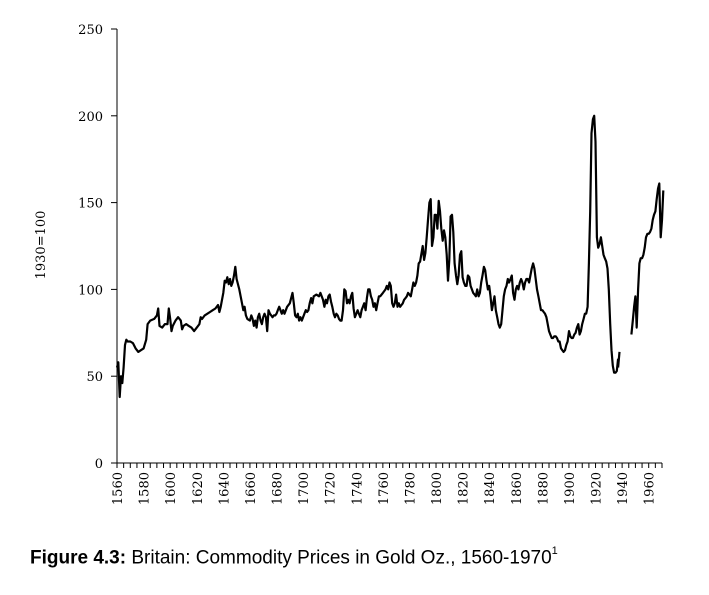 Image resolution: width=709 pixels, height=595 pixels. Describe the element at coordinates (145, 488) in the screenshot. I see `x-tick-label: 1580` at that location.